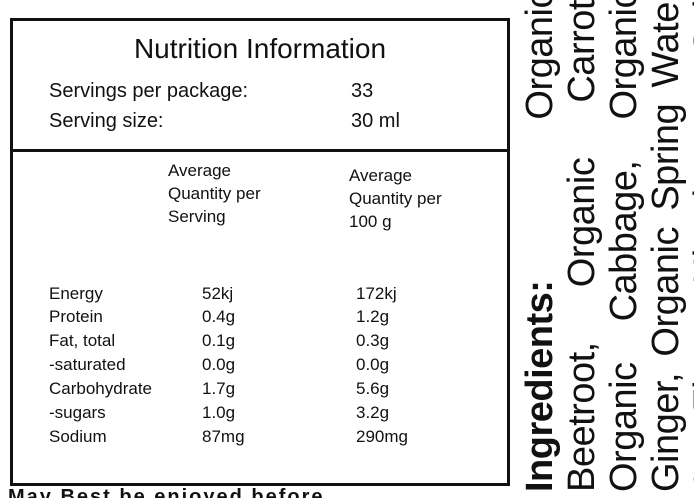  What do you see at coordinates (373, 340) in the screenshot?
I see `nutrient-per-100g: 0.3g` at bounding box center [373, 340].